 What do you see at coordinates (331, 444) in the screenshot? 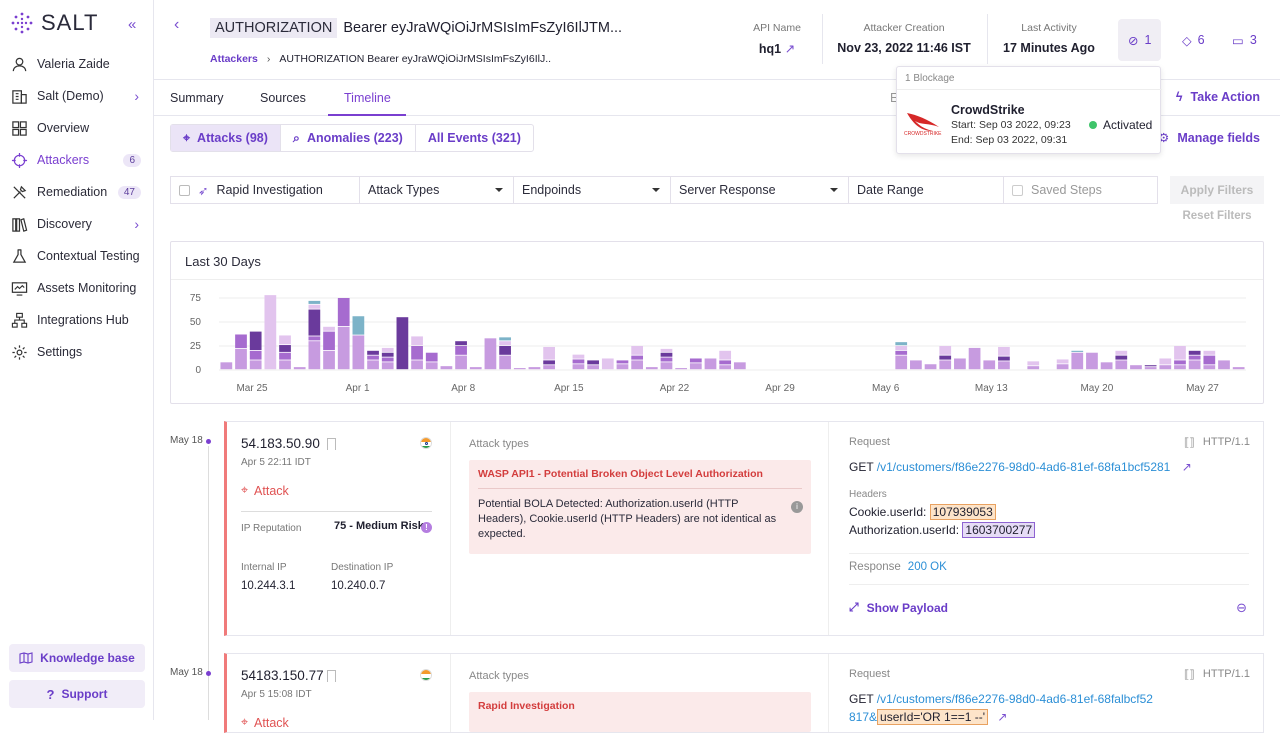
I see `bookmark-icon` at bounding box center [331, 444].